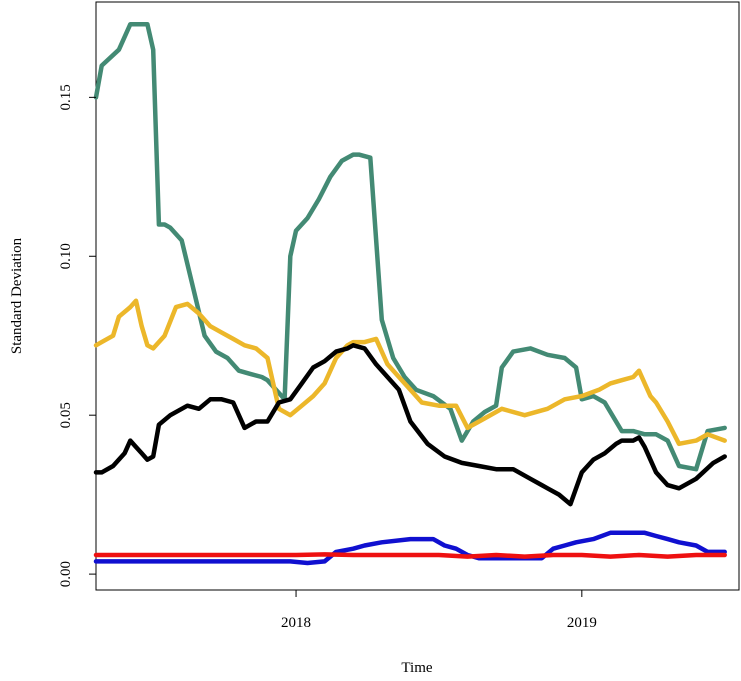 The height and width of the screenshot is (681, 741). What do you see at coordinates (17, 295) in the screenshot?
I see `y-axis-title: Standard Deviation` at bounding box center [17, 295].